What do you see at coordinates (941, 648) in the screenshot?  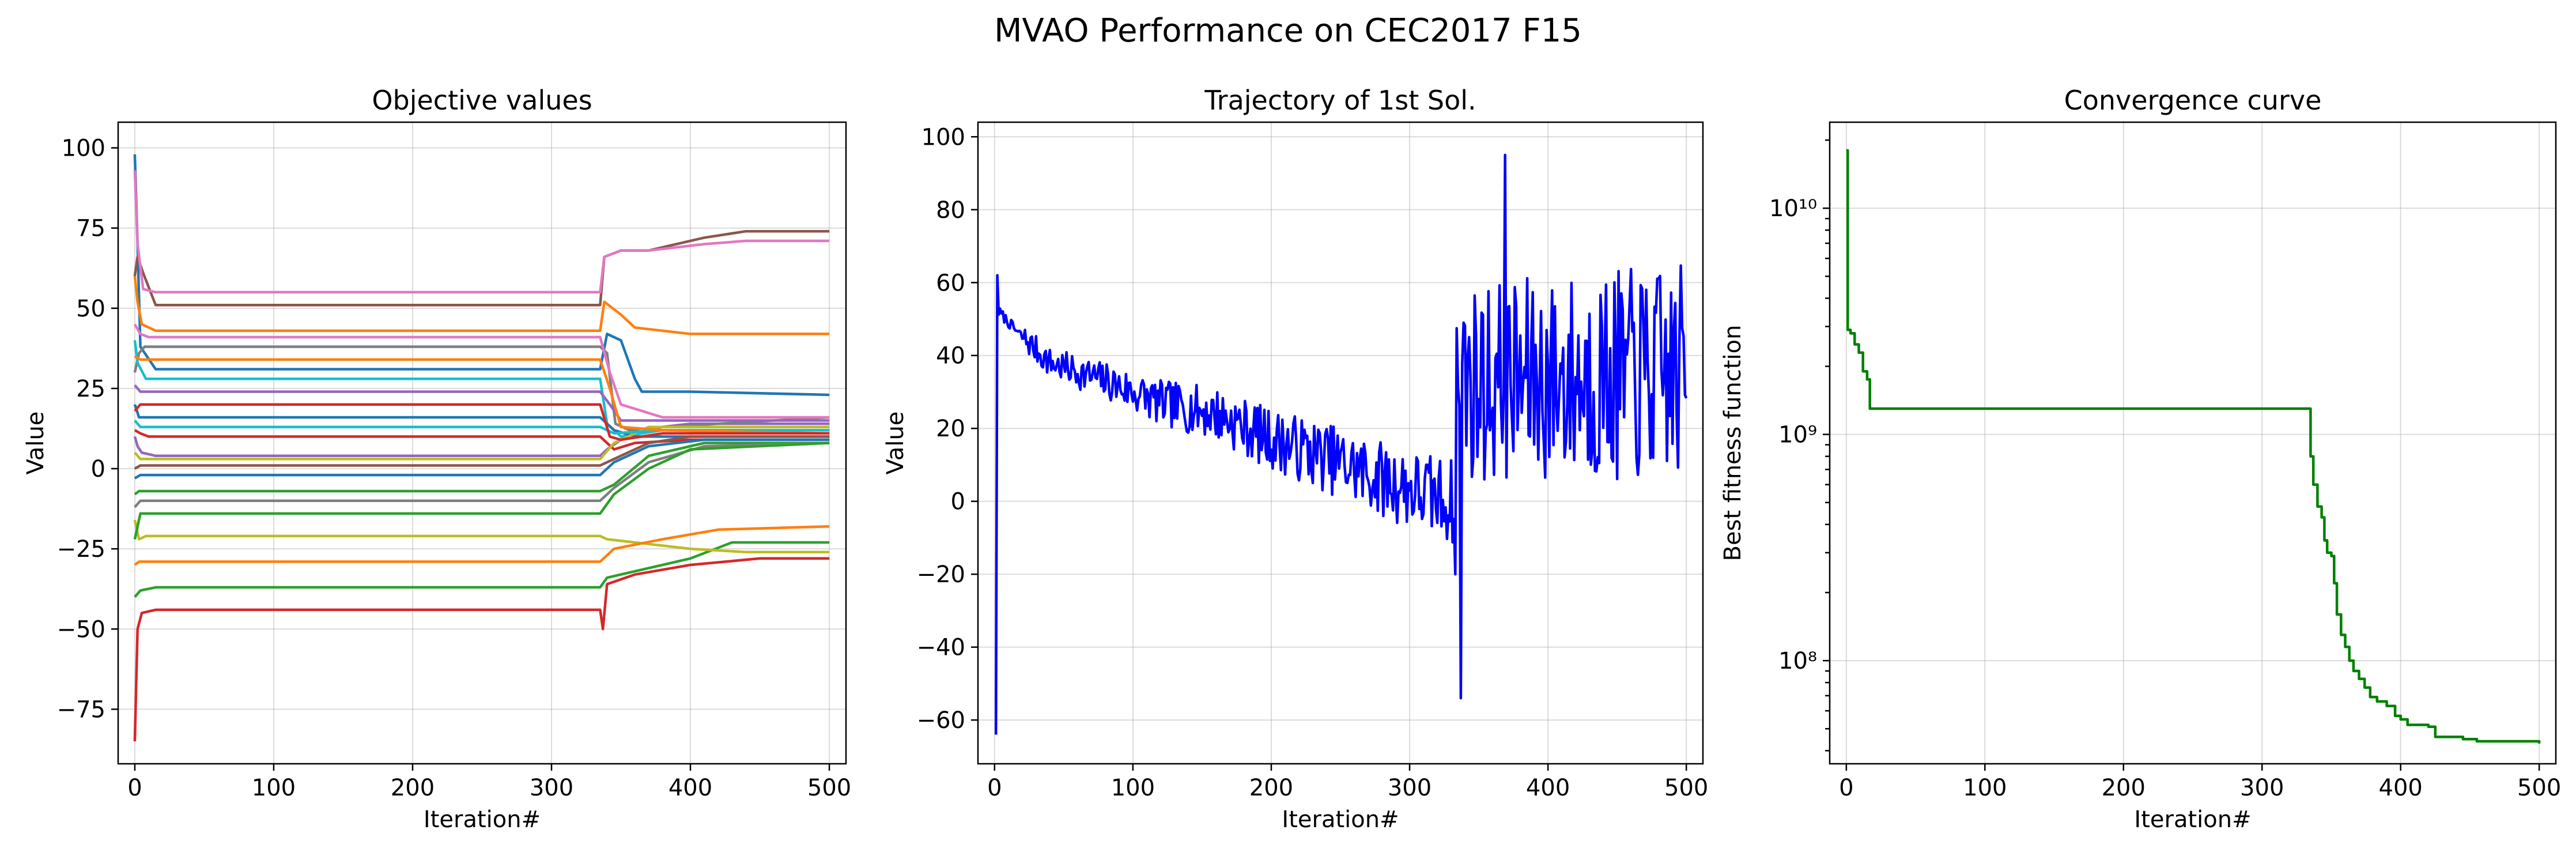 I see `y-tick-label: −40` at bounding box center [941, 648].